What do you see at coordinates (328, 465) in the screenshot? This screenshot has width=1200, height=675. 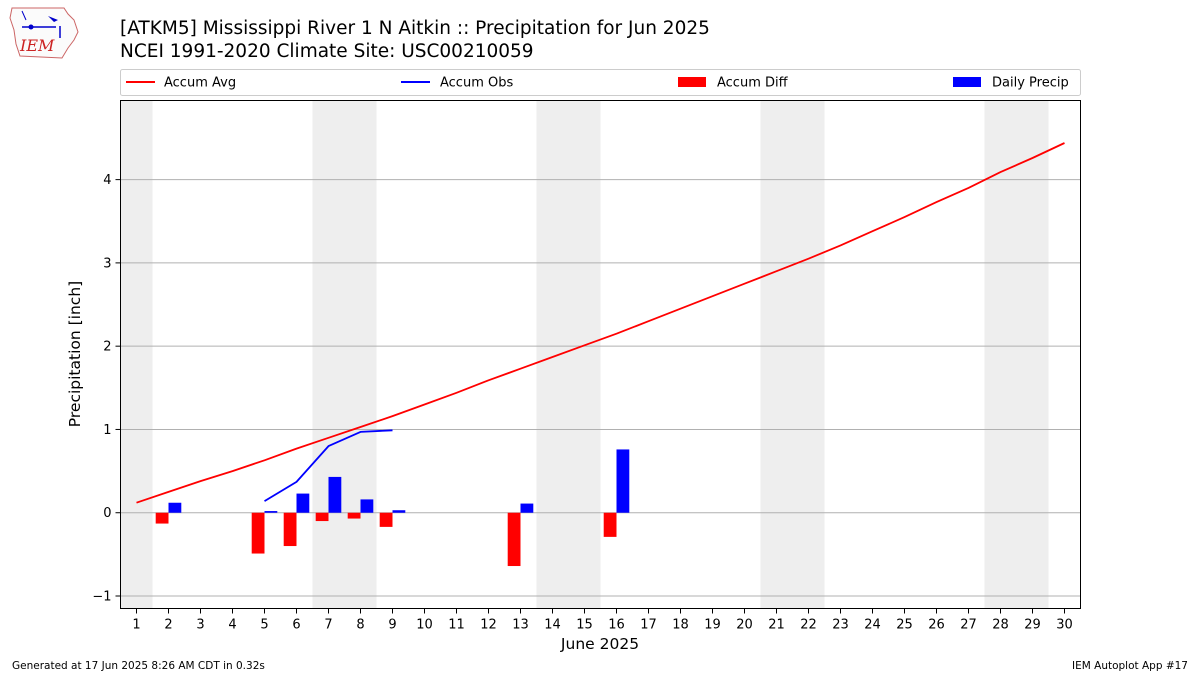 I see `accum-obs-line` at bounding box center [328, 465].